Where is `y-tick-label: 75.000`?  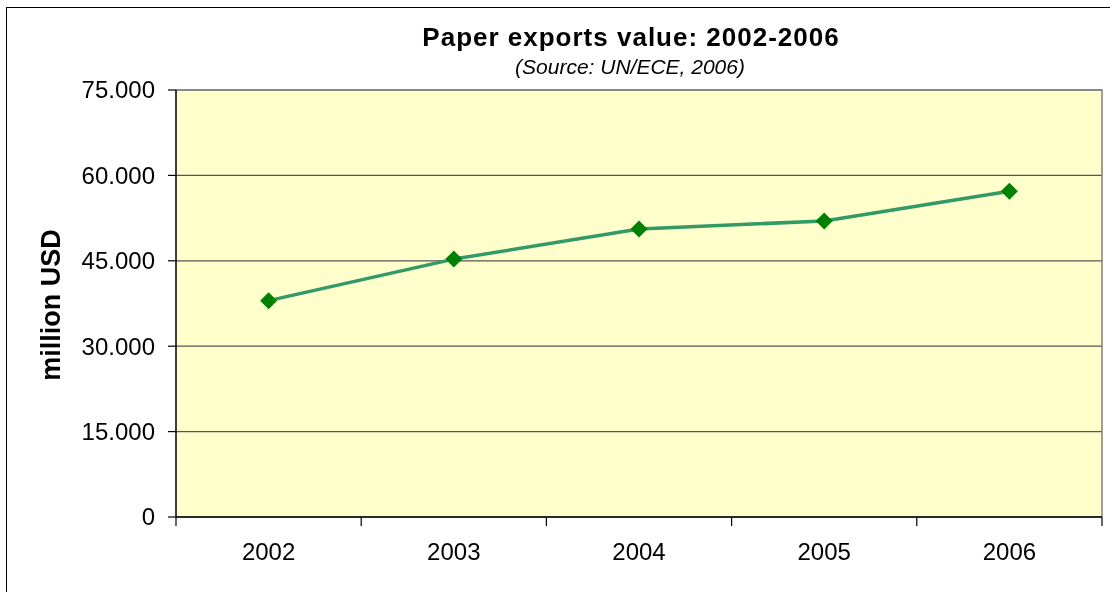
y-tick-label: 75.000 is located at coordinates (118, 90).